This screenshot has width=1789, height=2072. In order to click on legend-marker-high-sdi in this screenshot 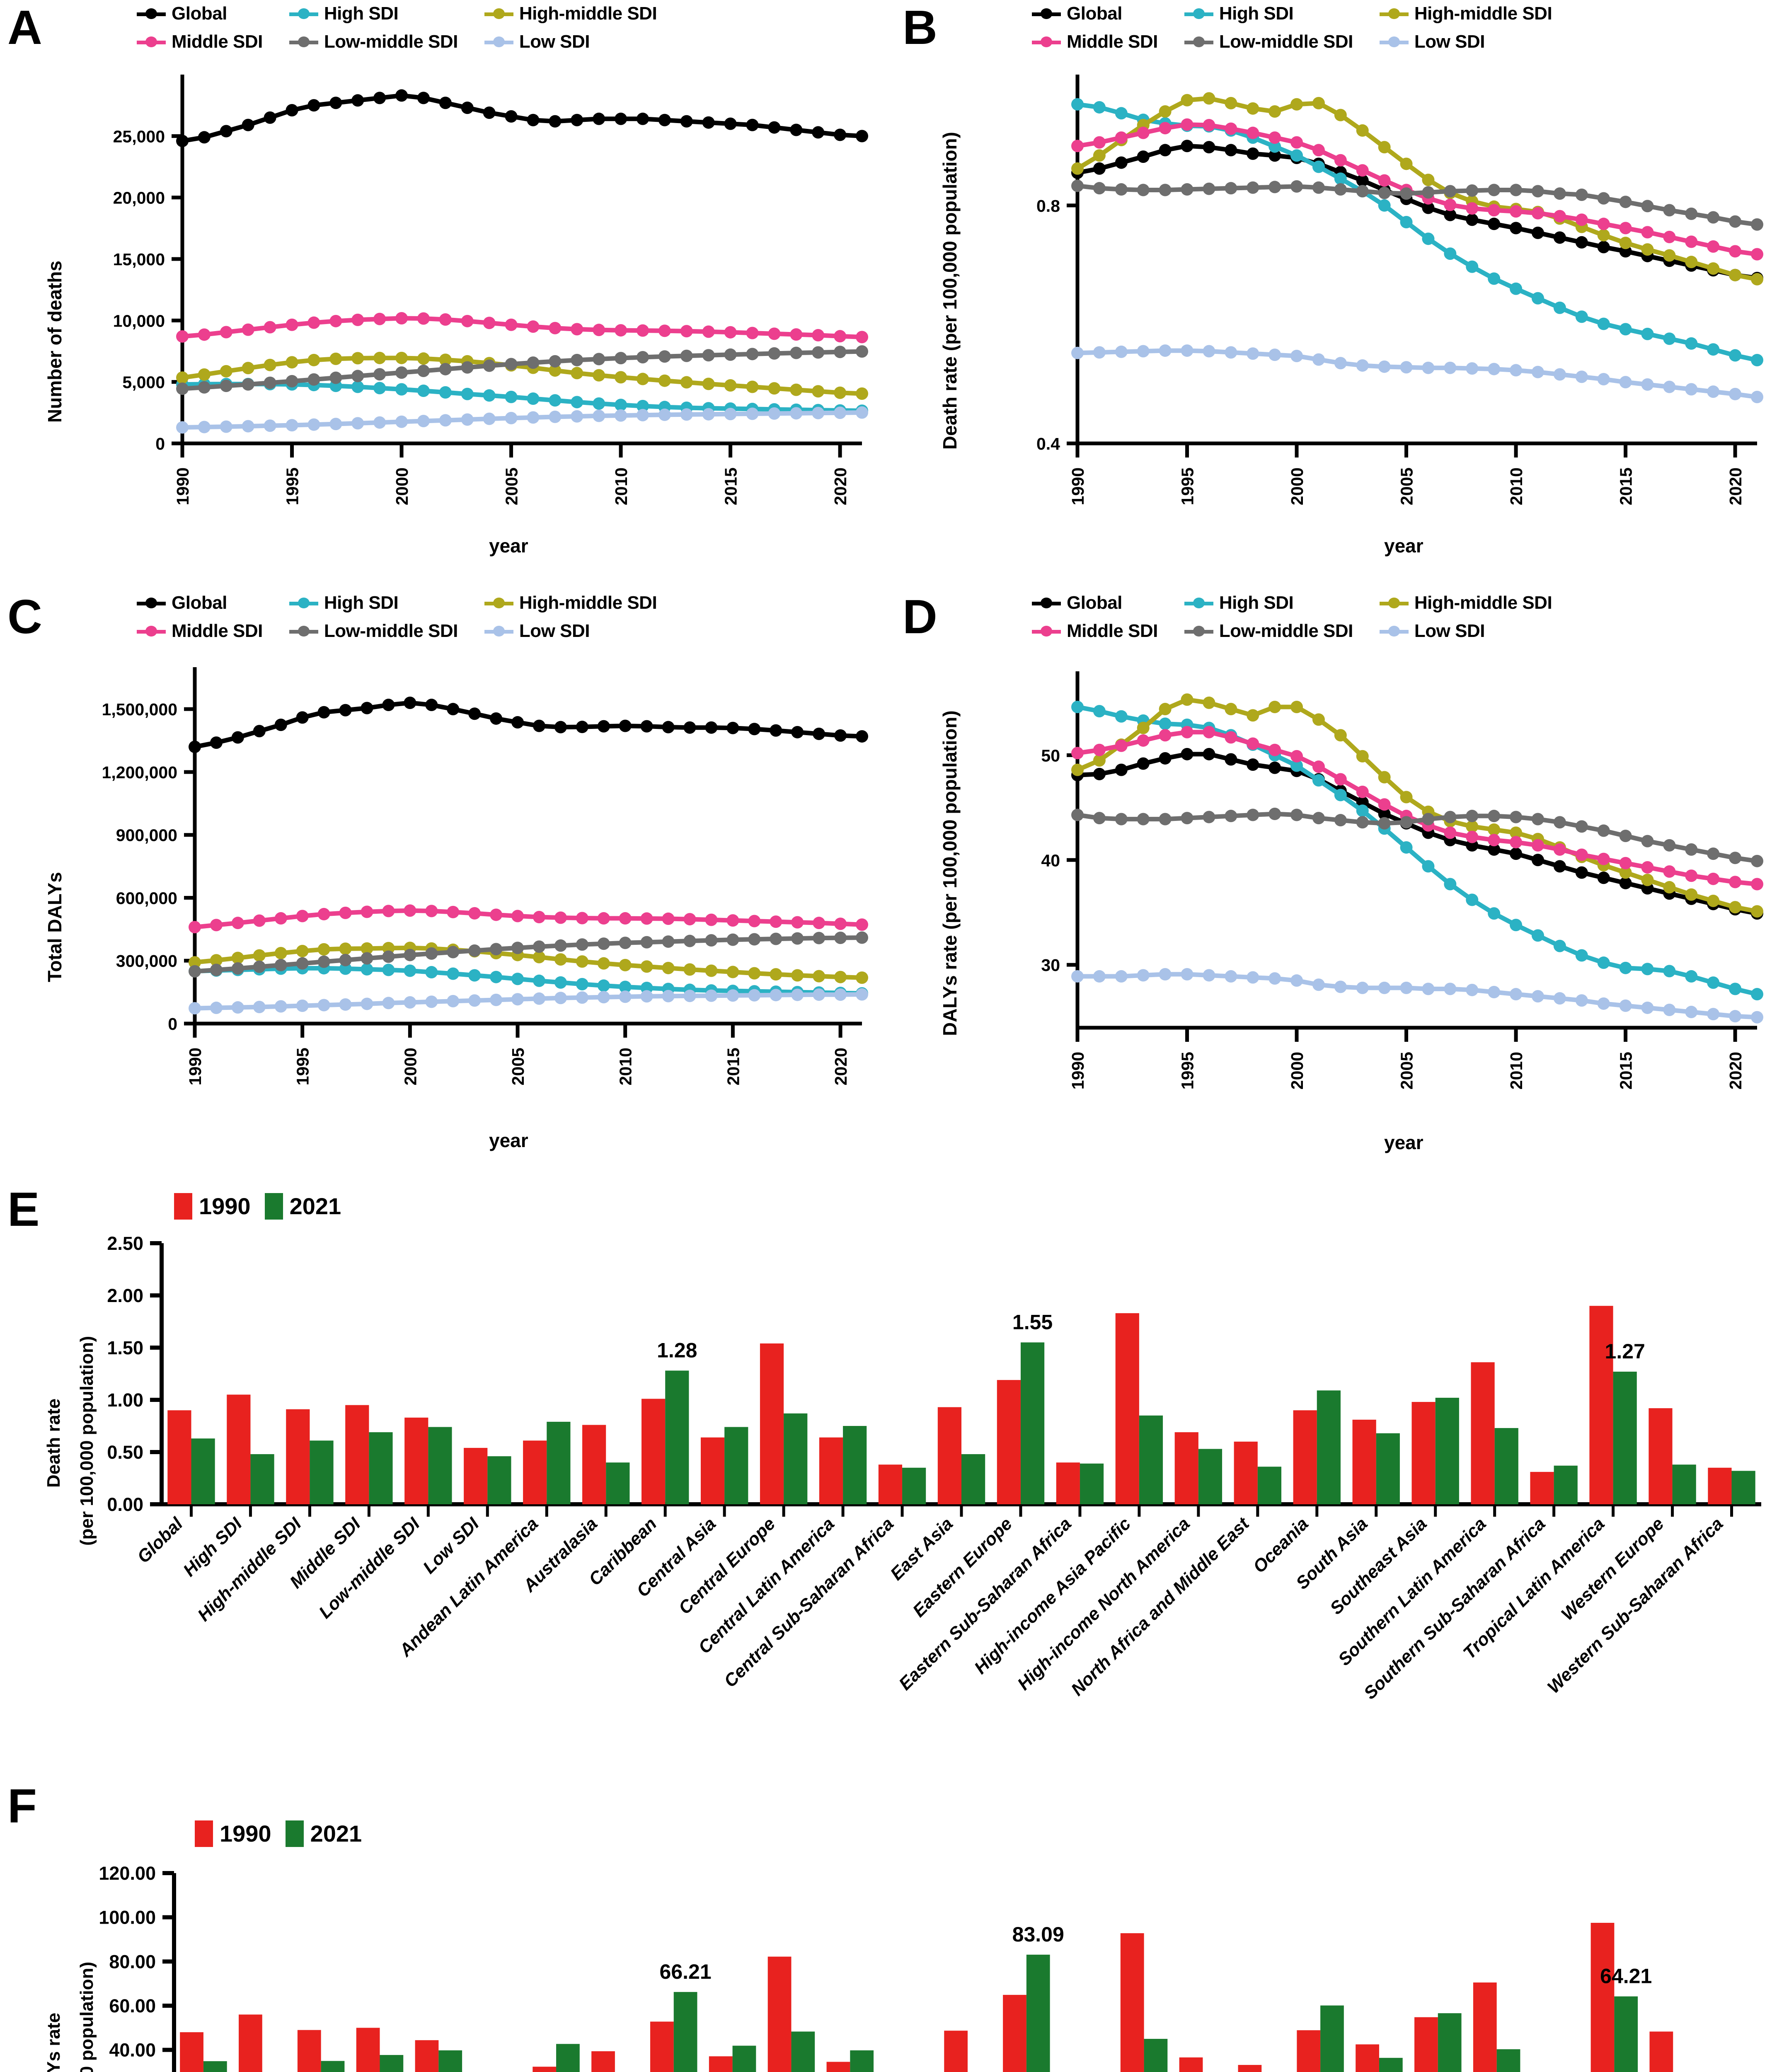, I will do `click(1198, 603)`.